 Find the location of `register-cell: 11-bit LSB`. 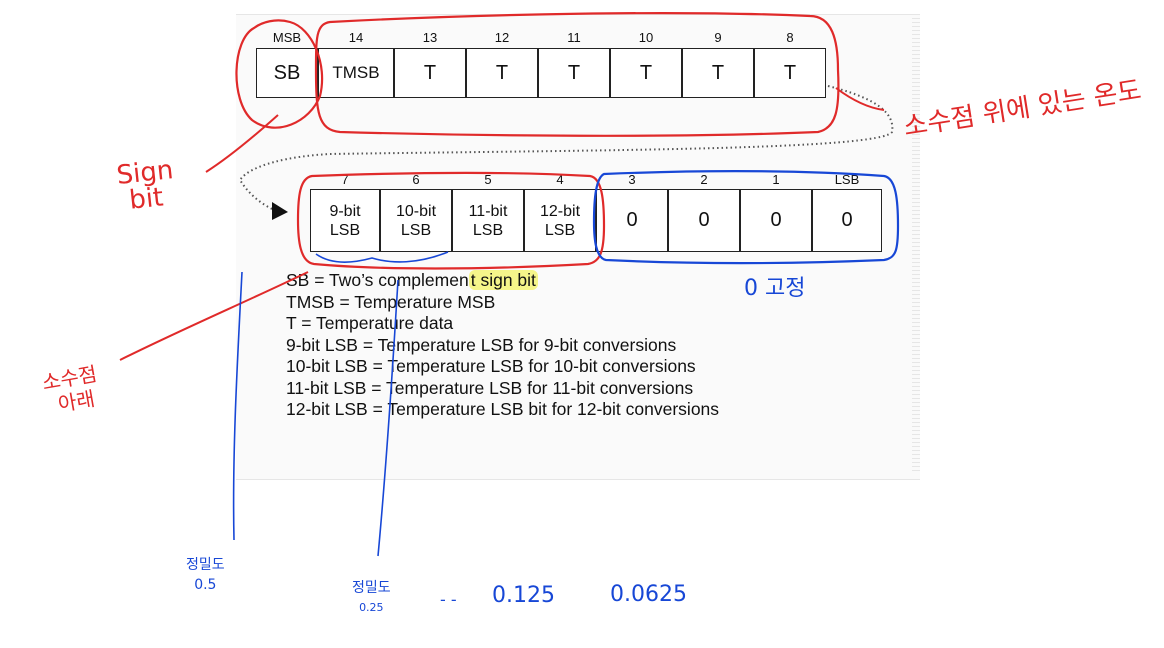

register-cell: 11-bit LSB is located at coordinates (488, 220).